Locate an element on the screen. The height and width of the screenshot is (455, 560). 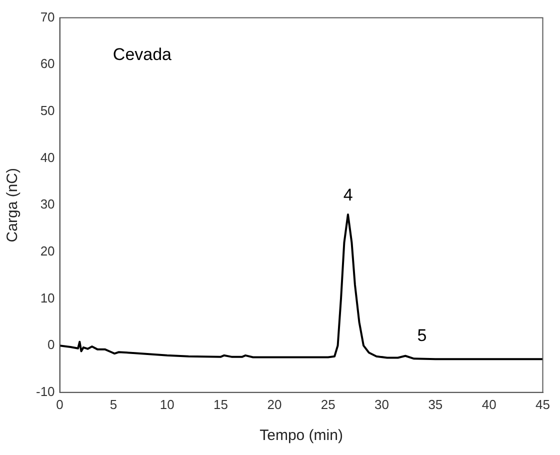
annotation: 5 is located at coordinates (422, 335).